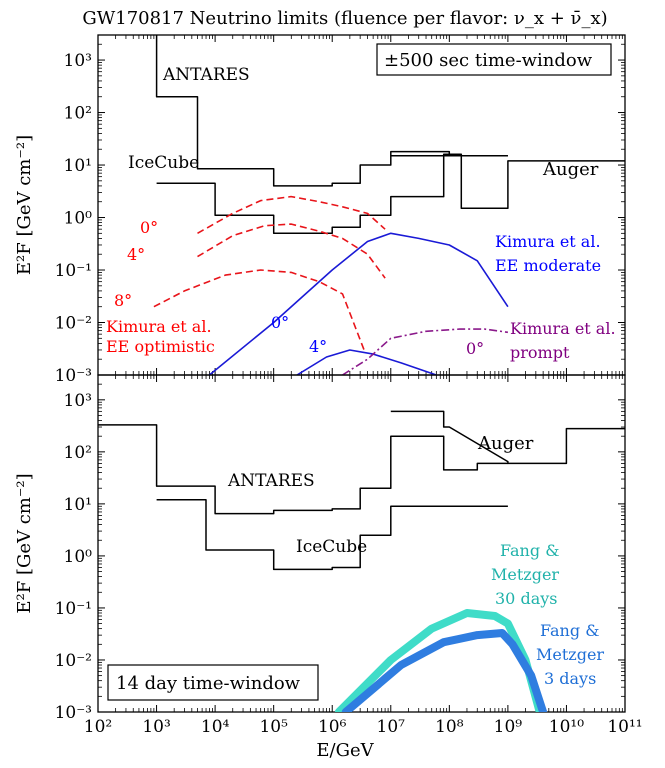 Image resolution: width=665 pixels, height=768 pixels. What do you see at coordinates (332, 727) in the screenshot?
I see `x-tick-label: 10⁶` at bounding box center [332, 727].